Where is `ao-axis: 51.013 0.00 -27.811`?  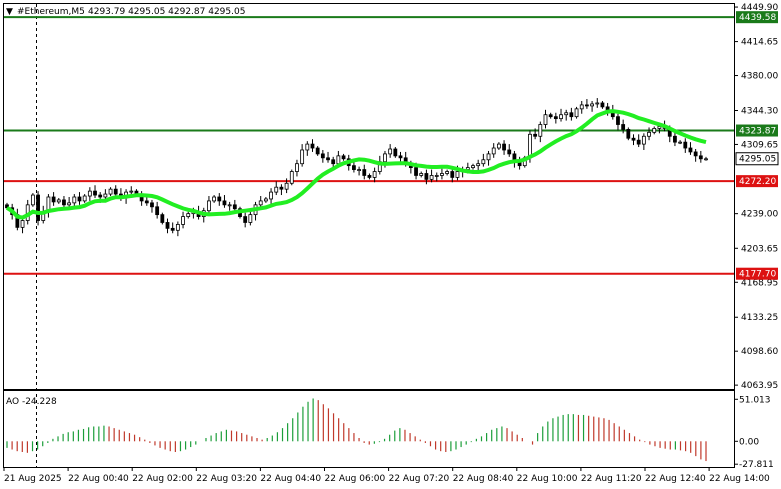 ao-axis: 51.013 0.00 -27.811 is located at coordinates (754, 432).